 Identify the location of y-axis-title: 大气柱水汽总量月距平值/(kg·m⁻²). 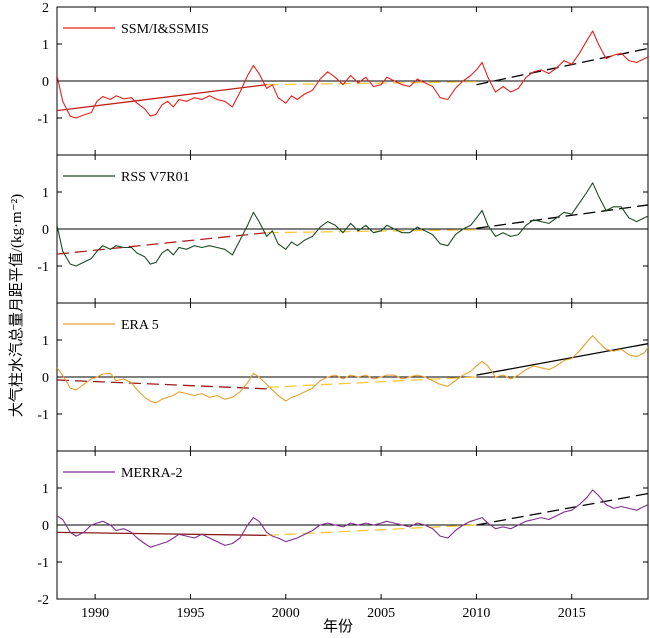
(16, 305).